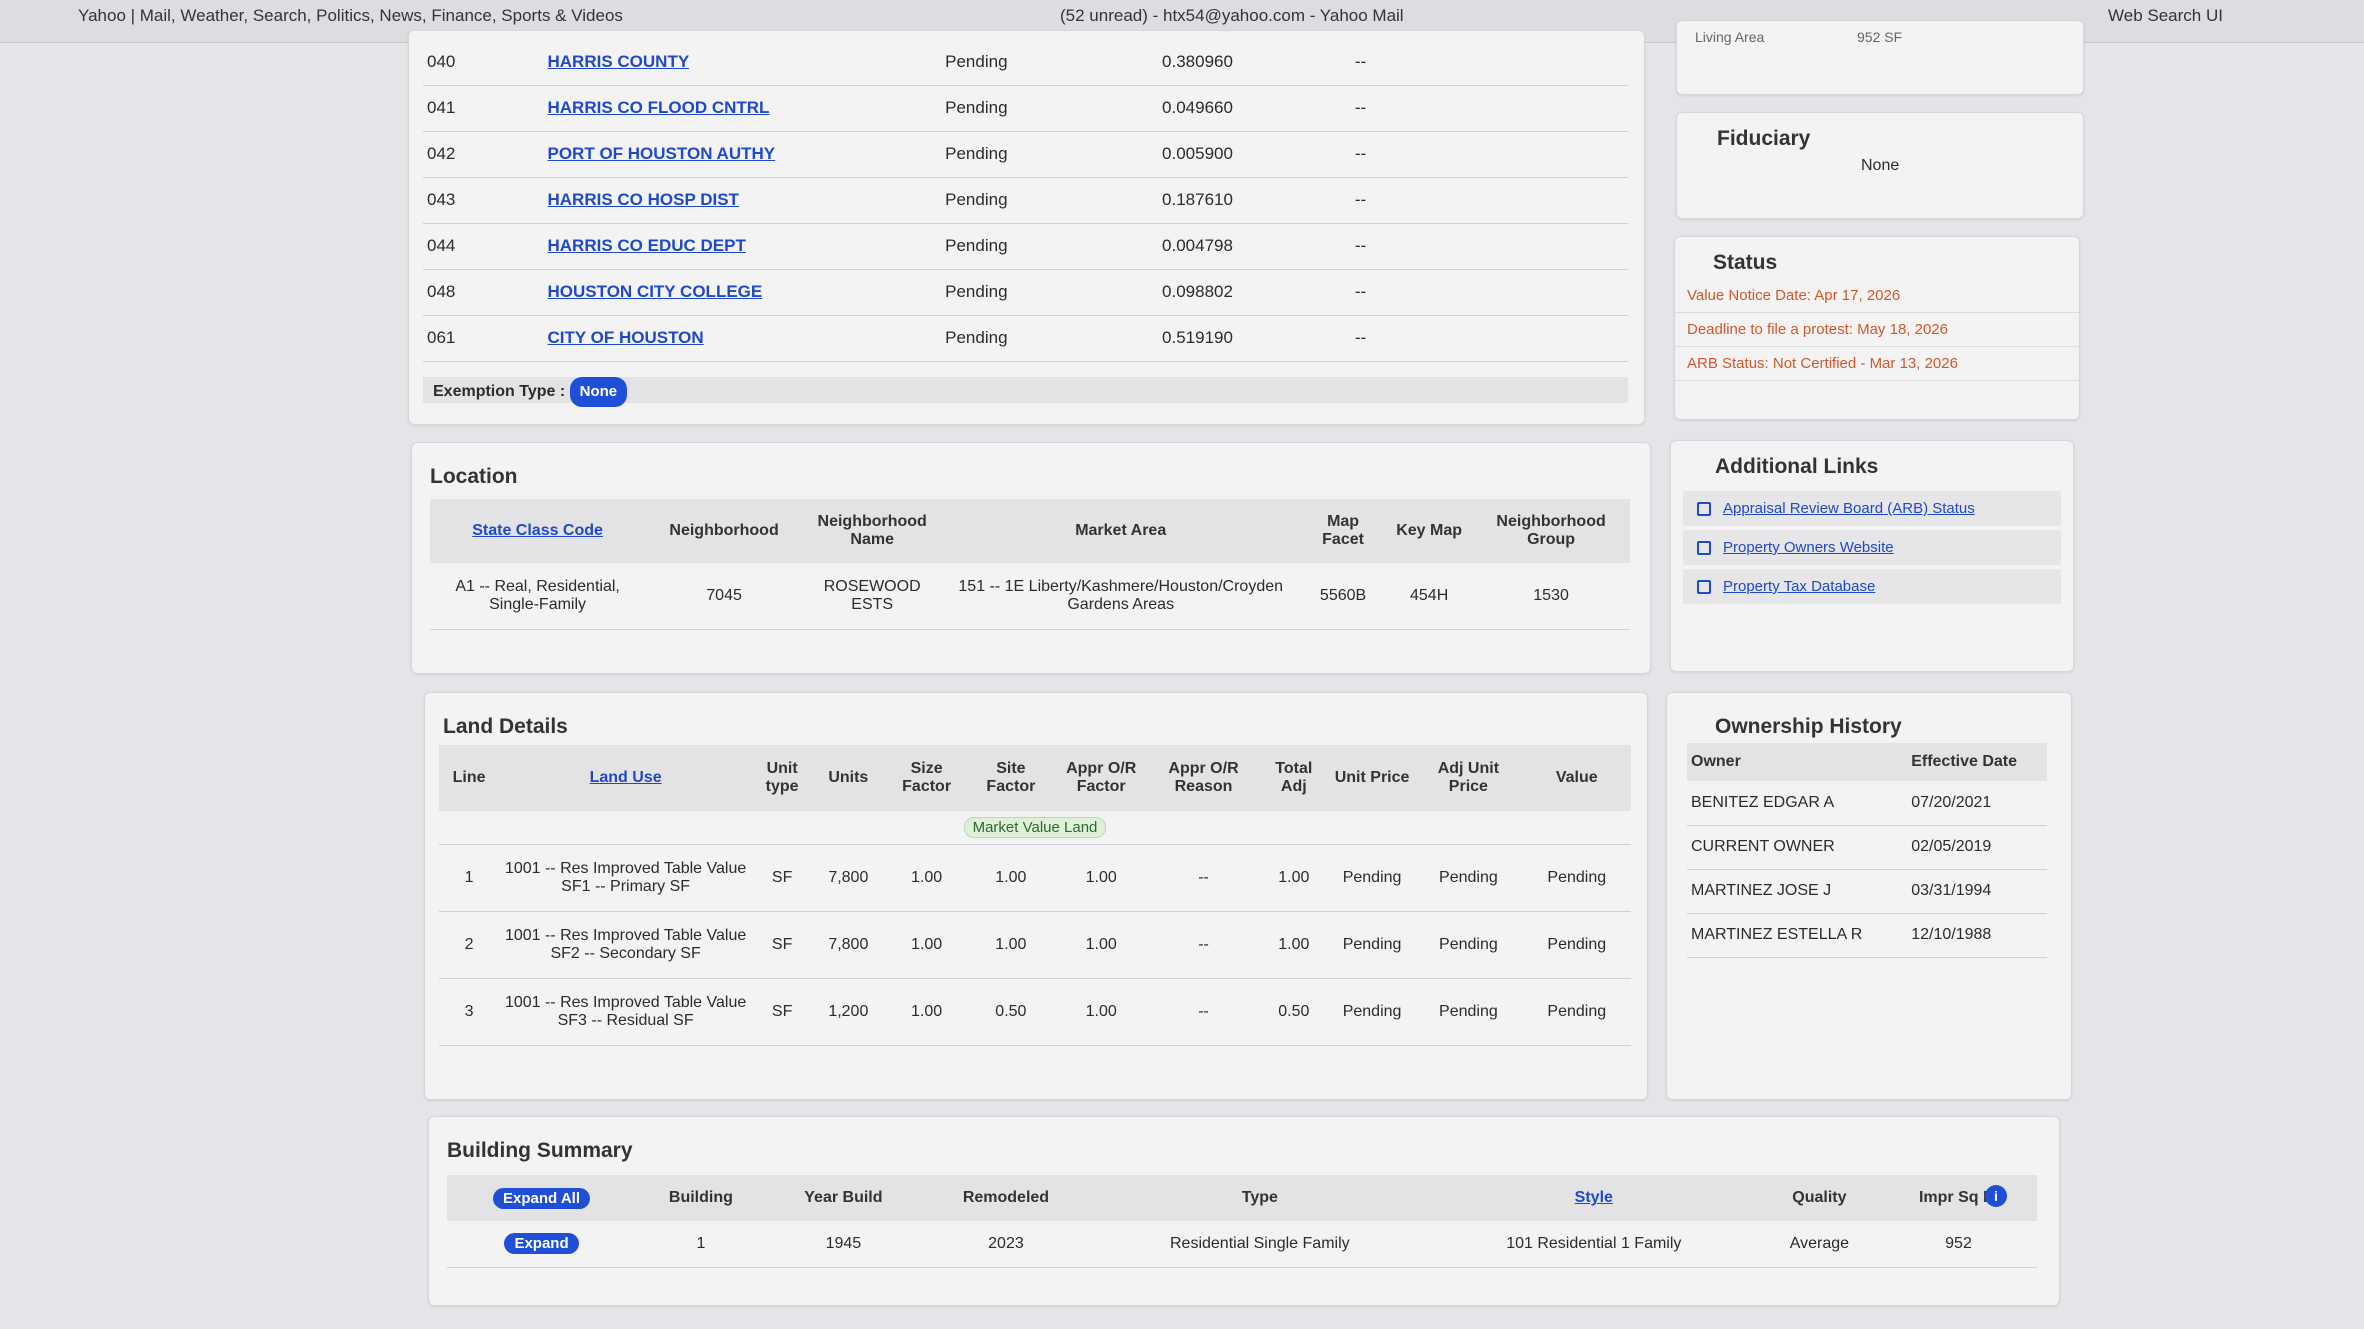 This screenshot has height=1329, width=2364. Describe the element at coordinates (625, 337) in the screenshot. I see `unit-link: CITY OF HOUSTON` at that location.